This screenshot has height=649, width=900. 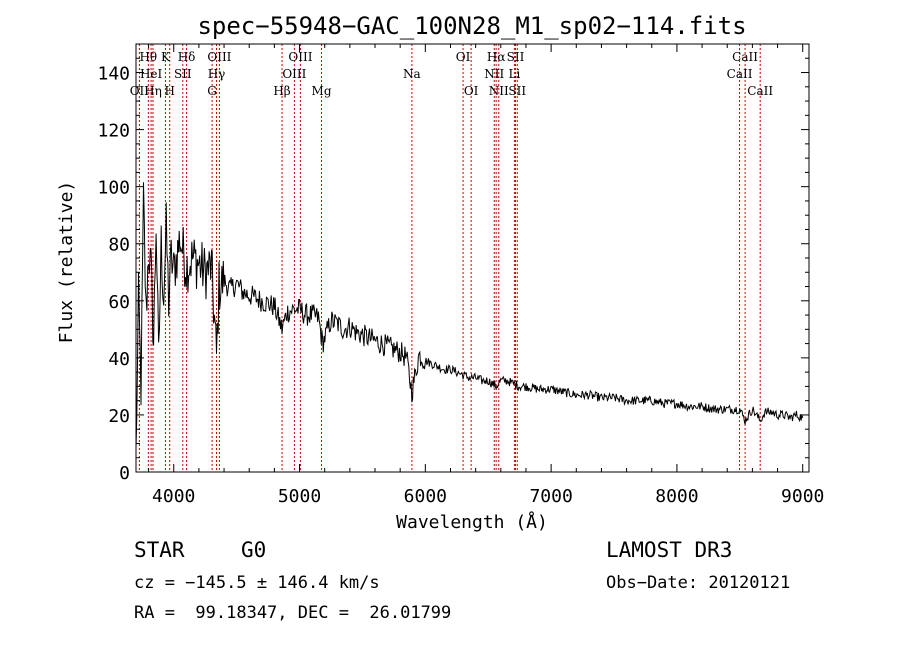 I want to click on x-tick-label: 8000, so click(x=676, y=496).